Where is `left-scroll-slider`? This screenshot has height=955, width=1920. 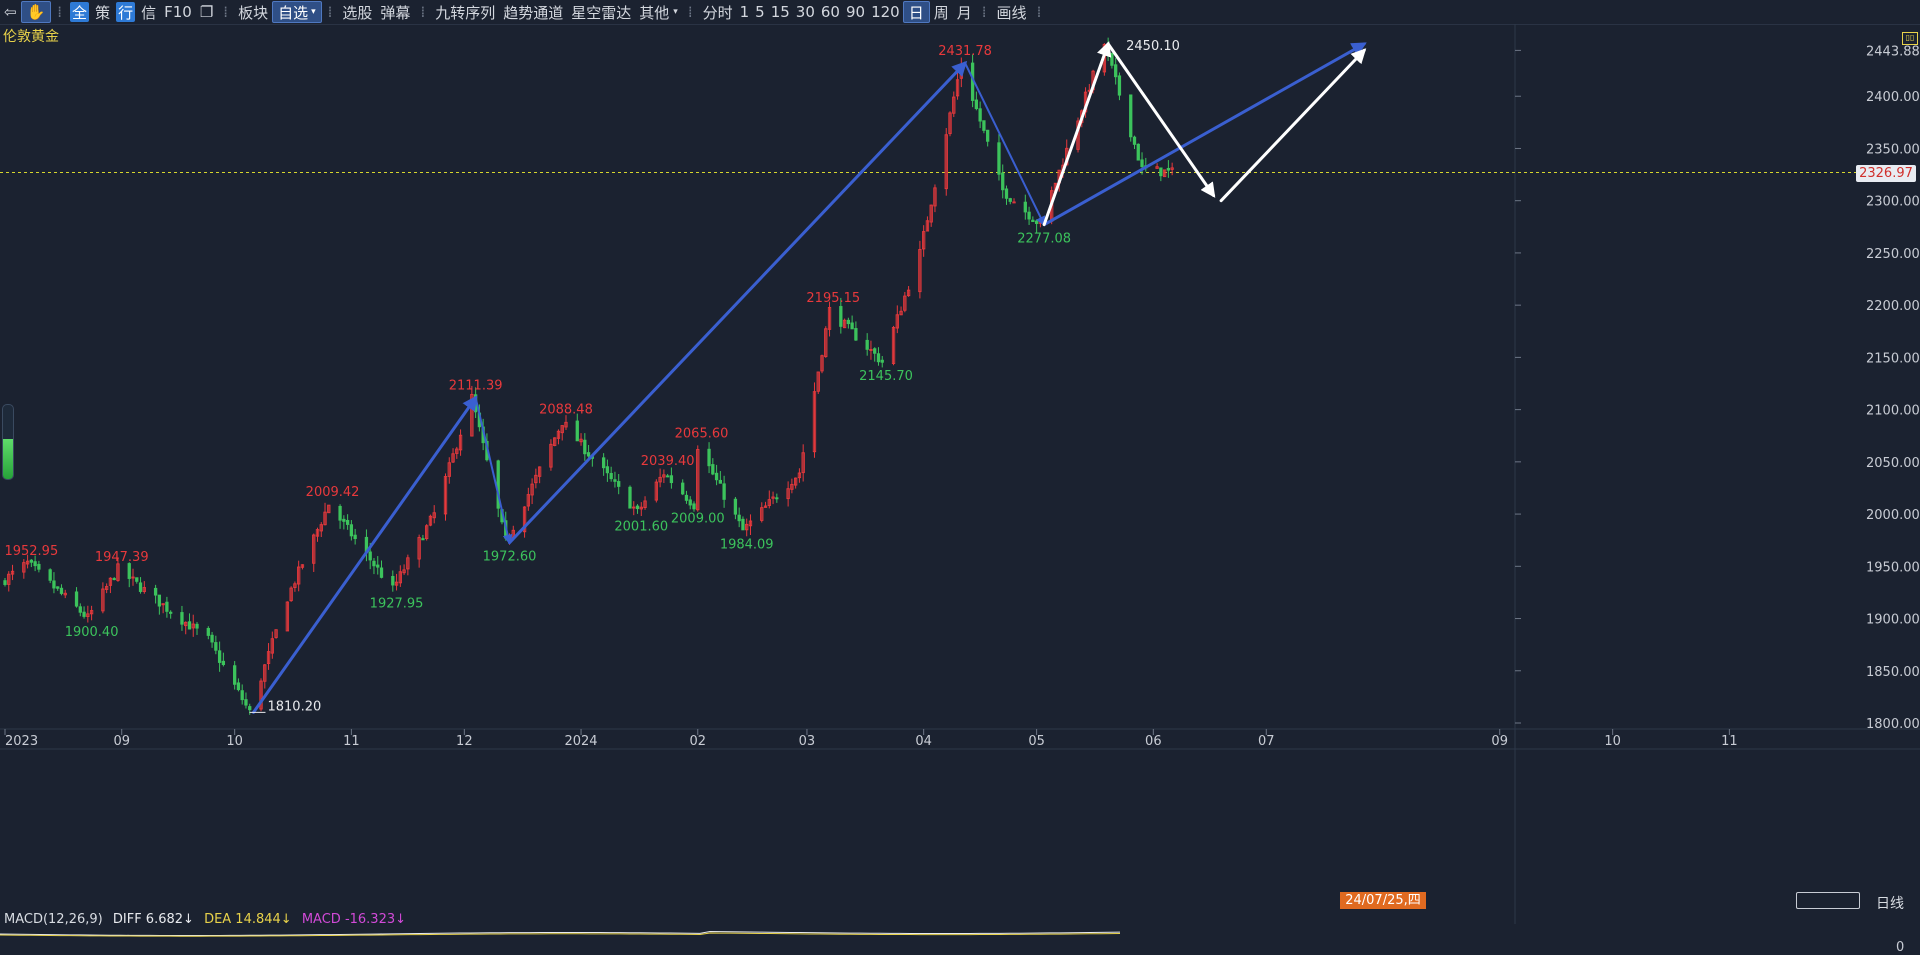 left-scroll-slider is located at coordinates (8, 442).